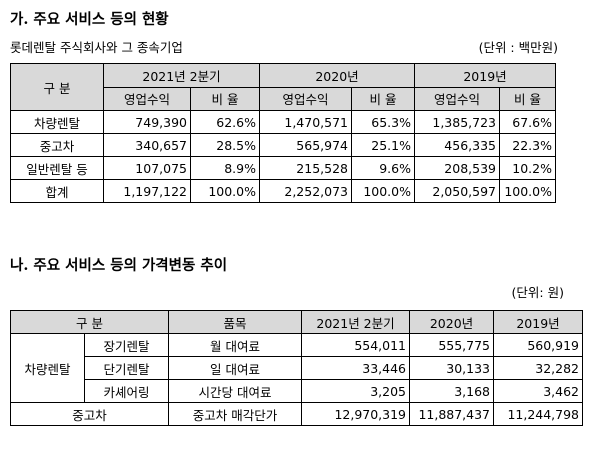  I want to click on section-a-subtitle: 롯데렌탈 주식회사와 그 종속기업, so click(96, 47).